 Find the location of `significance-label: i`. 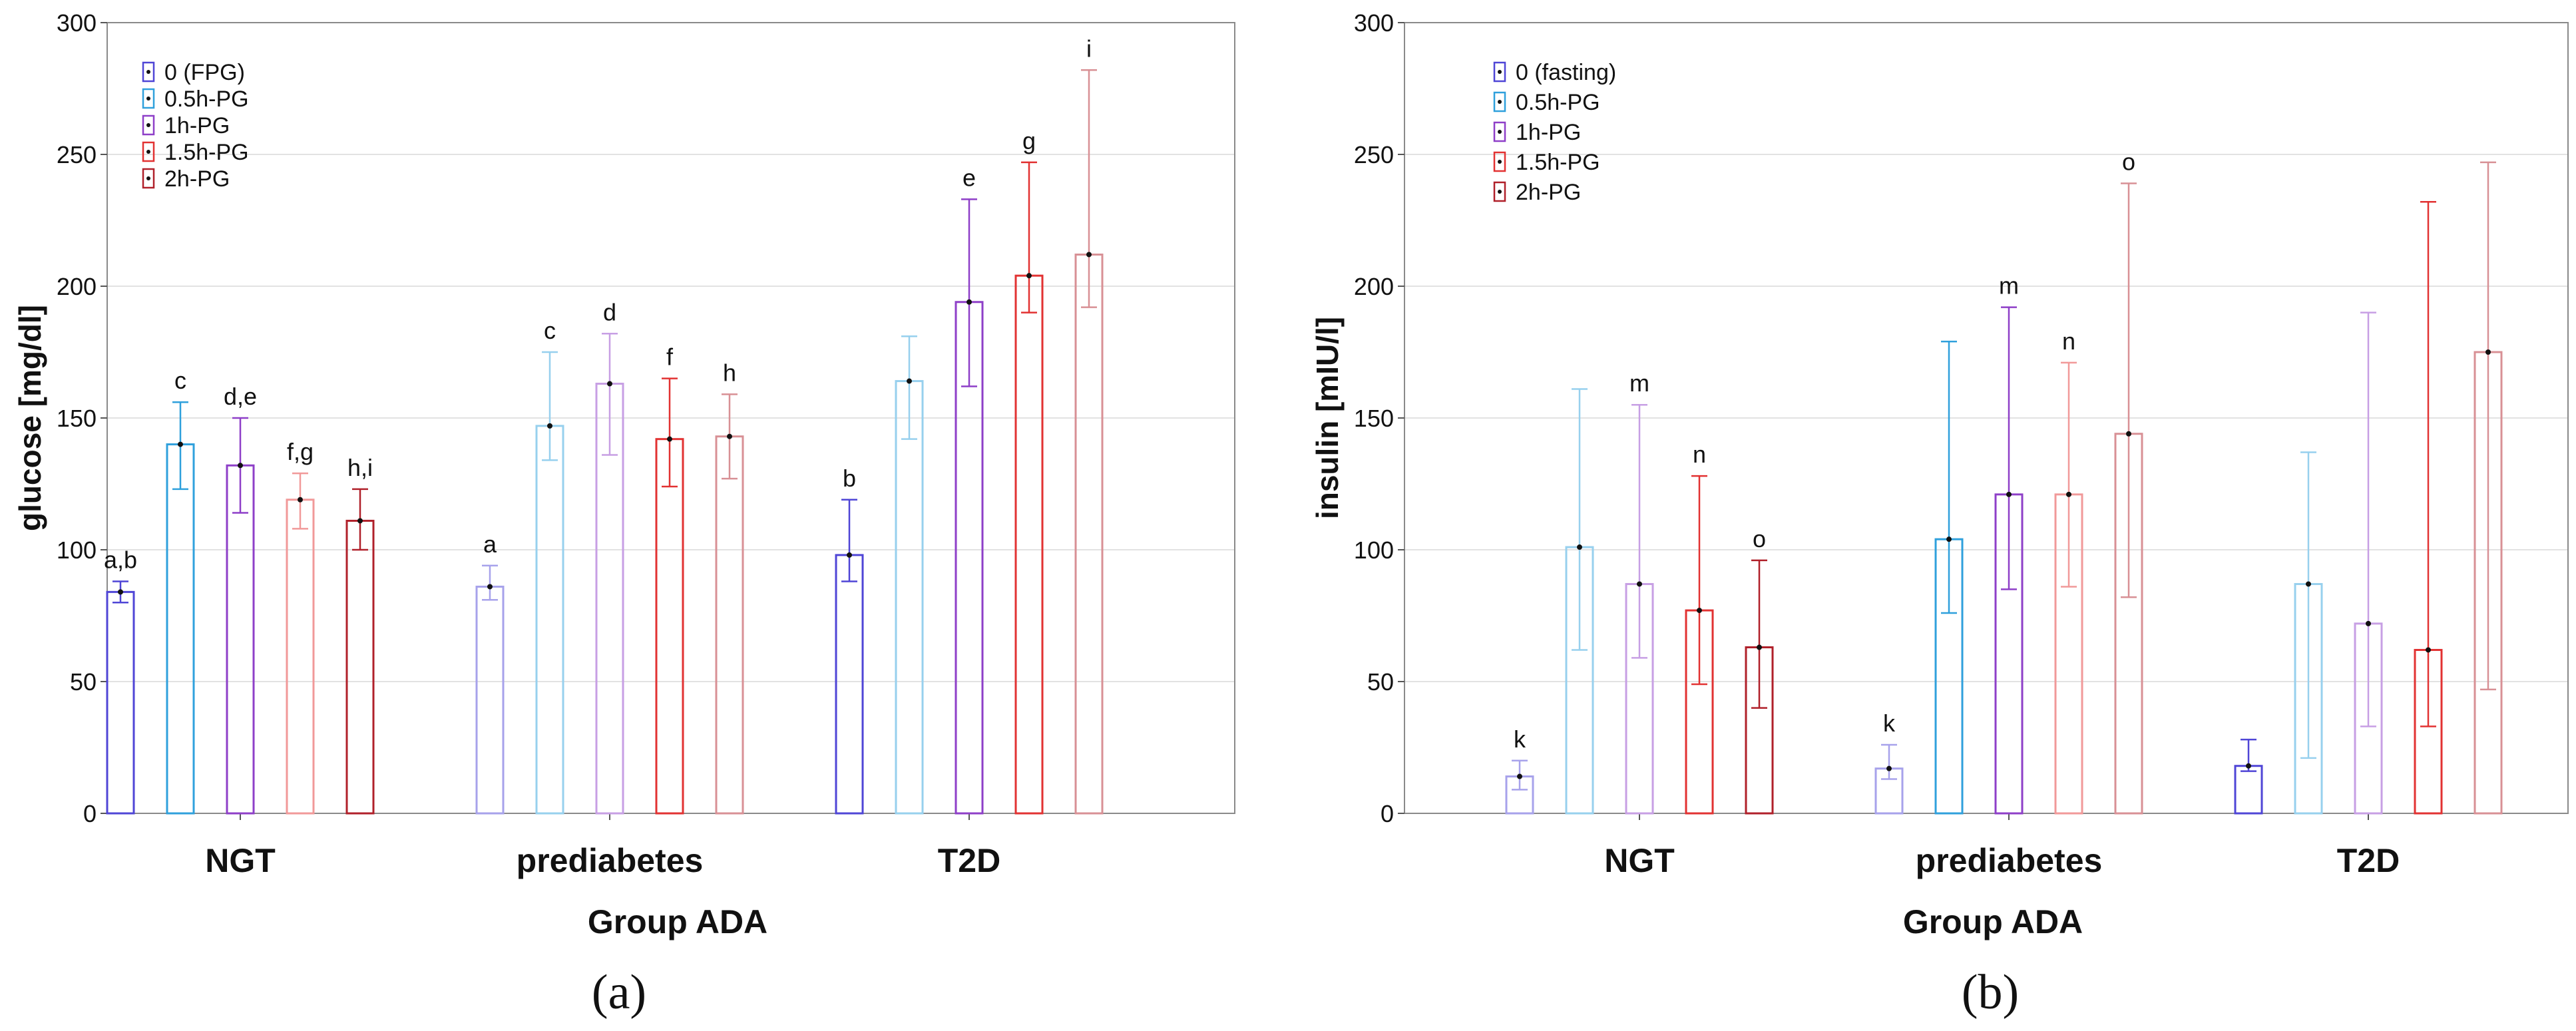

significance-label: i is located at coordinates (1089, 49).